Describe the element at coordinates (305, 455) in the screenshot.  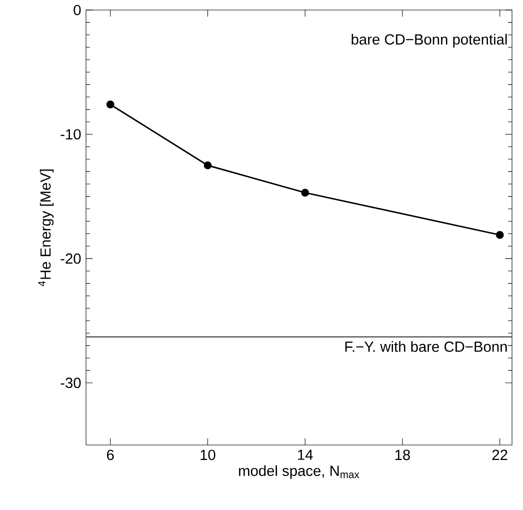
I see `x-tick-label: 14` at that location.